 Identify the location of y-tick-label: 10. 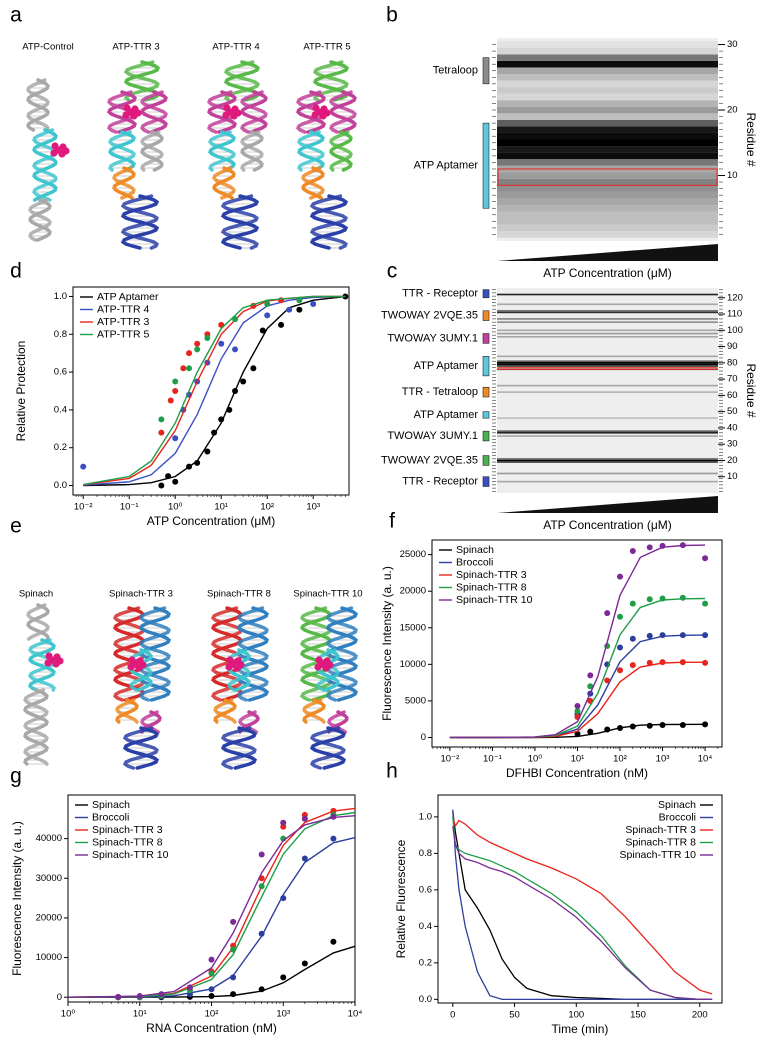
(732, 175).